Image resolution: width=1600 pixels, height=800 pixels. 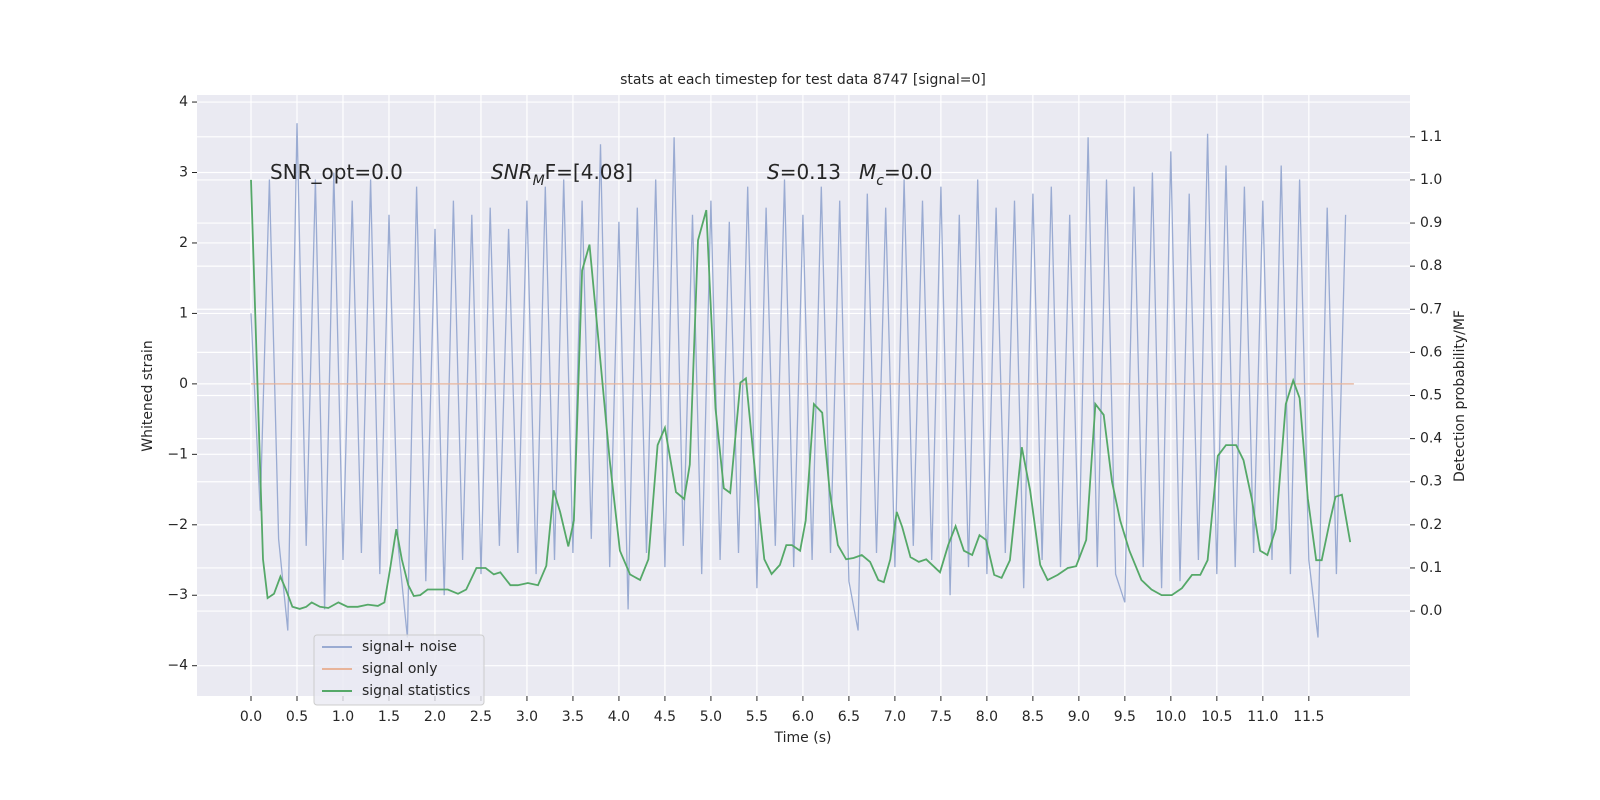 What do you see at coordinates (435, 717) in the screenshot?
I see `x-tick-label: 2.0` at bounding box center [435, 717].